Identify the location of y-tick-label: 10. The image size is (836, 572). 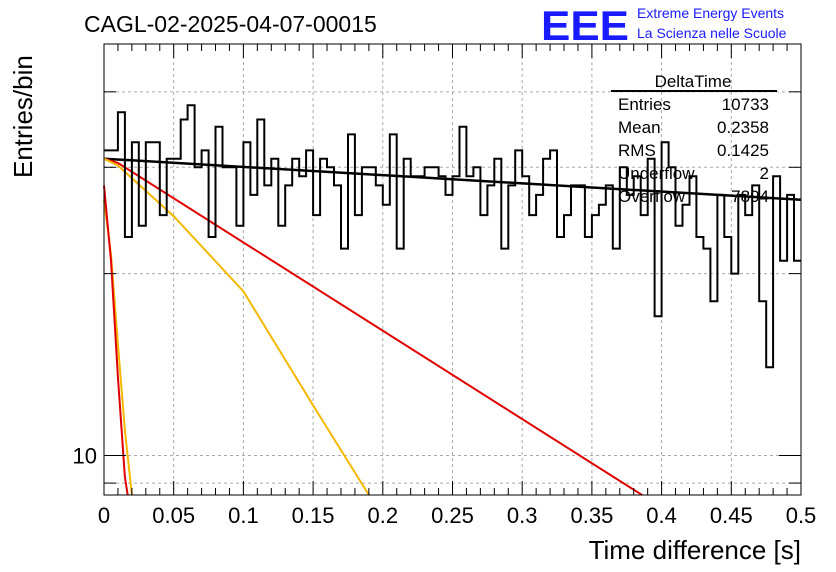
(85, 455).